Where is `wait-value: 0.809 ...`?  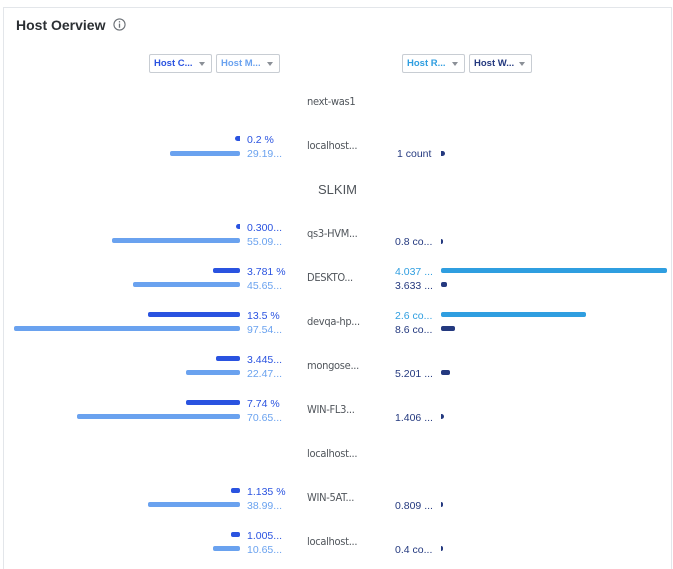 wait-value: 0.809 ... is located at coordinates (414, 506).